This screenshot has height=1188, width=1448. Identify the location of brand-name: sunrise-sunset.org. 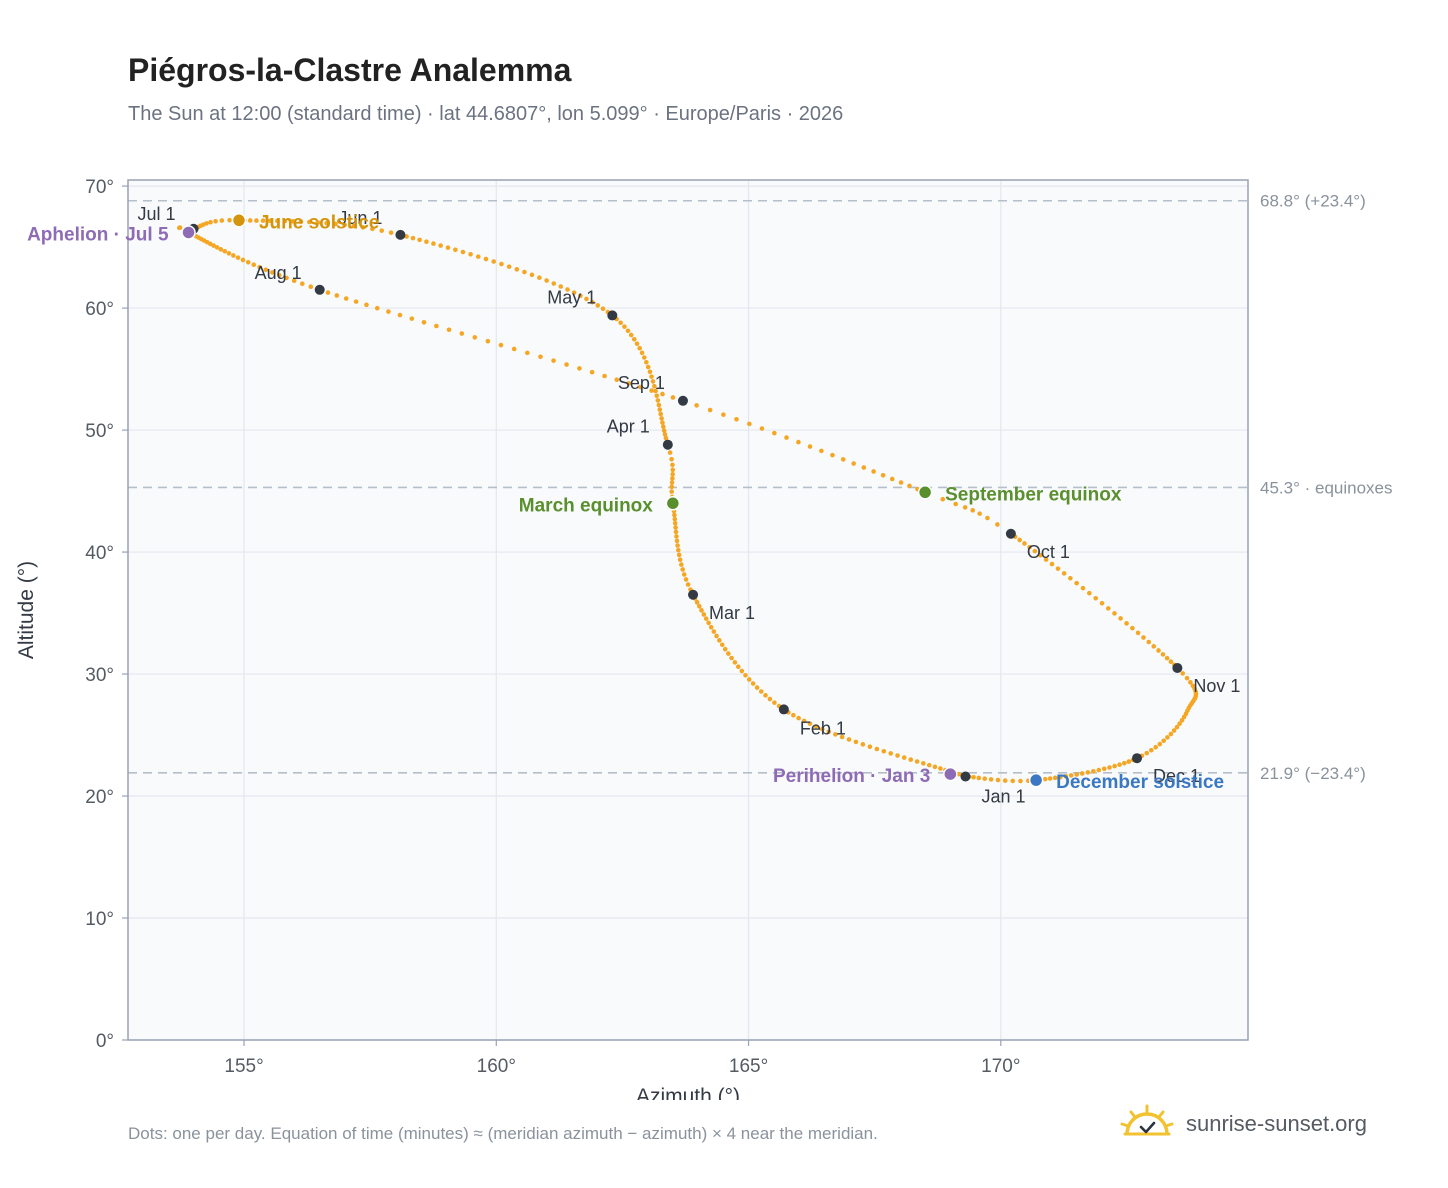
(1276, 1123).